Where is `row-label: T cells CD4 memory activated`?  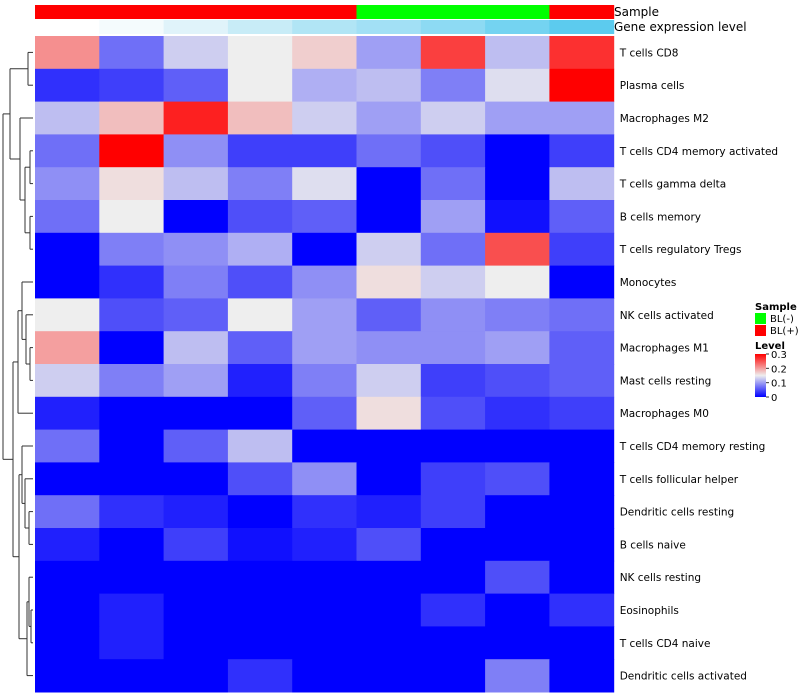
row-label: T cells CD4 memory activated is located at coordinates (698, 152).